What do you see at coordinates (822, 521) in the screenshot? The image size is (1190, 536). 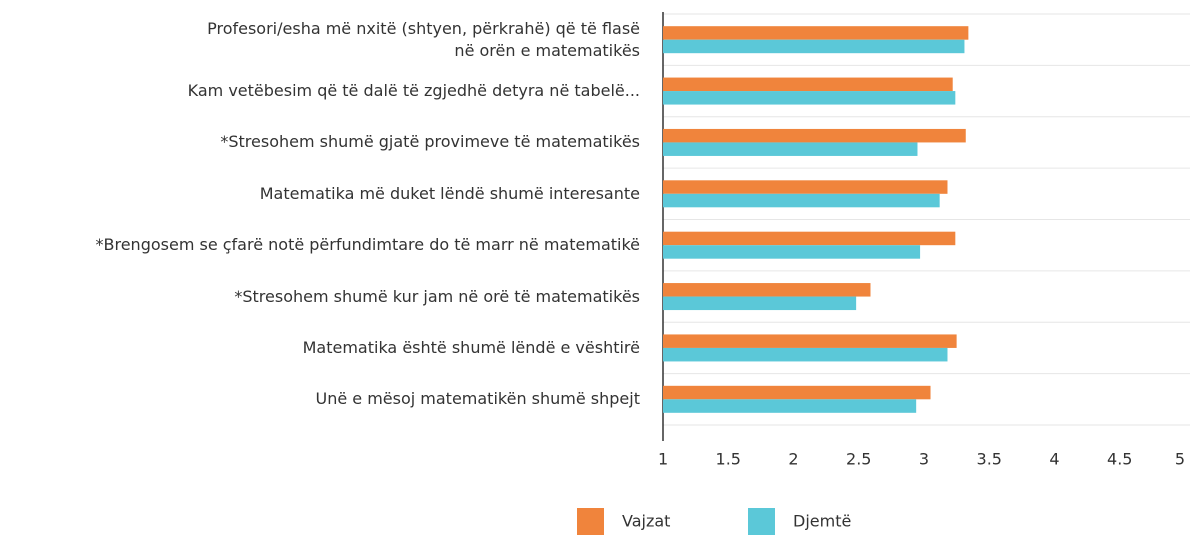 I see `legend-label: Djemtë` at bounding box center [822, 521].